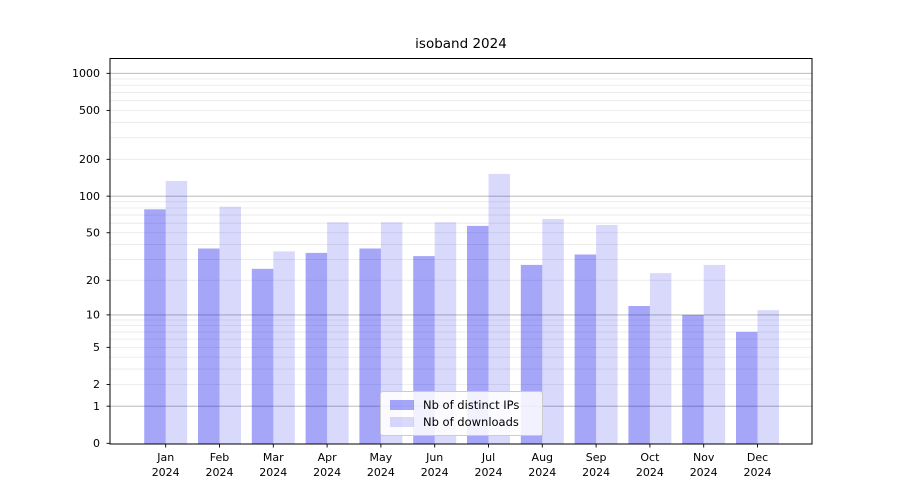 This screenshot has height=500, width=900. Describe the element at coordinates (93, 315) in the screenshot. I see `y-tick-label: 10` at that location.